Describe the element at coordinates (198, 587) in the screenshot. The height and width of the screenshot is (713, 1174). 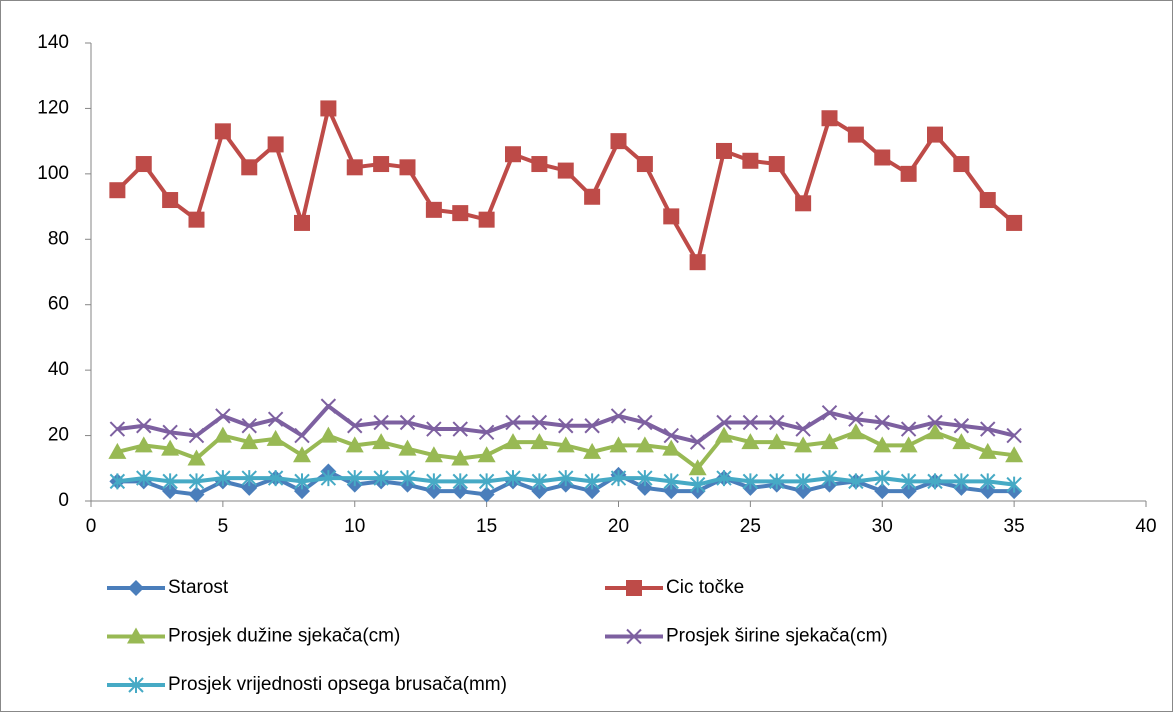
I see `legend-label: Starost` at that location.